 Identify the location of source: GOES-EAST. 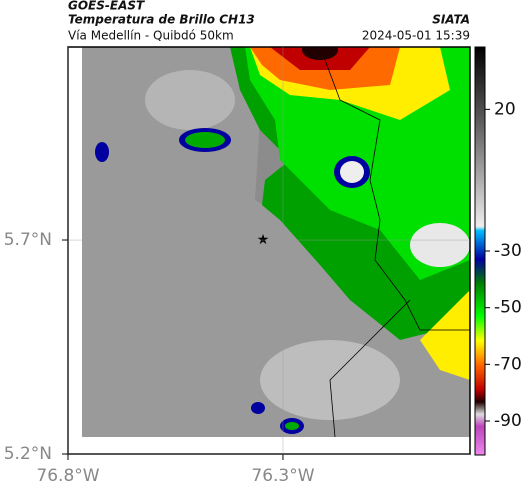
(106, 6).